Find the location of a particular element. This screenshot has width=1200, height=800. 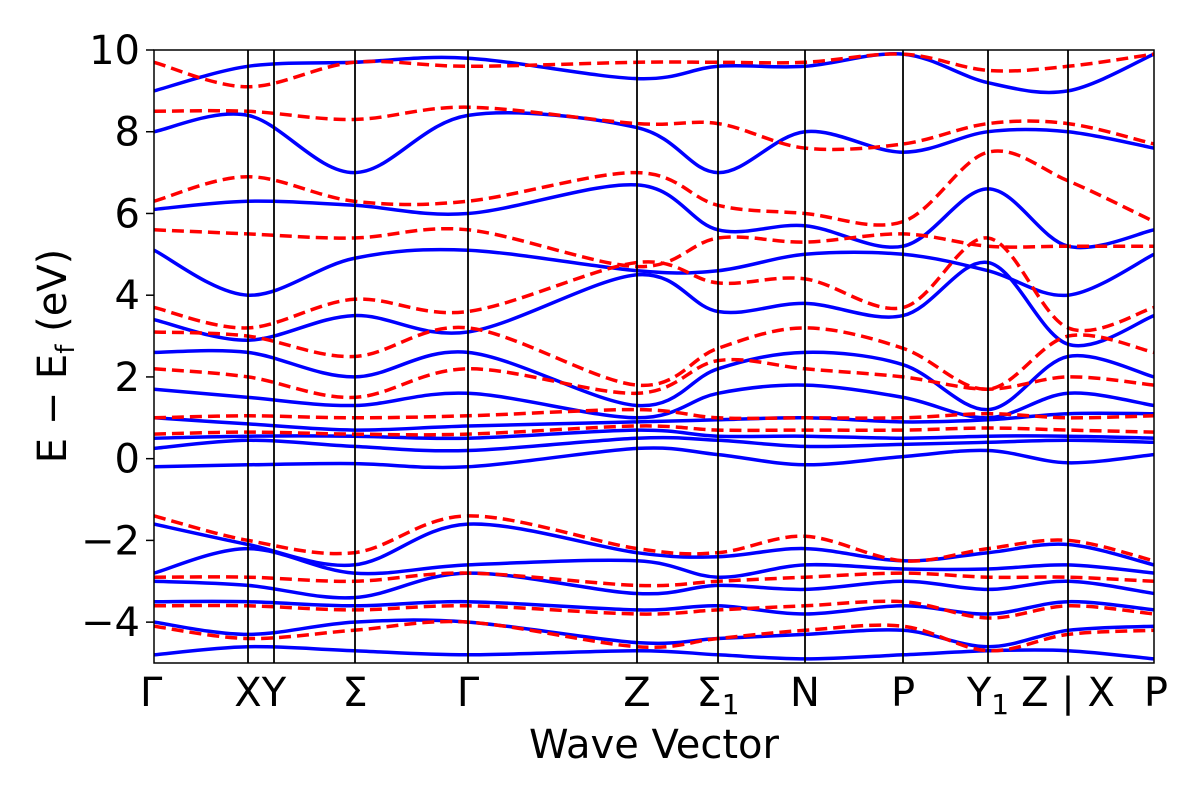

x-tick-label: N is located at coordinates (805, 693).